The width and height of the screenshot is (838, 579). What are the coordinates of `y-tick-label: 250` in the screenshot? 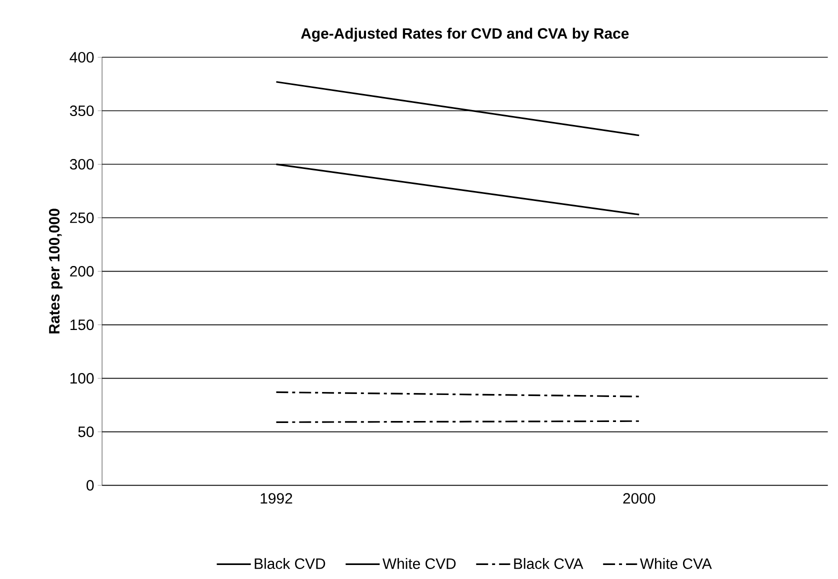 It's located at (82, 218).